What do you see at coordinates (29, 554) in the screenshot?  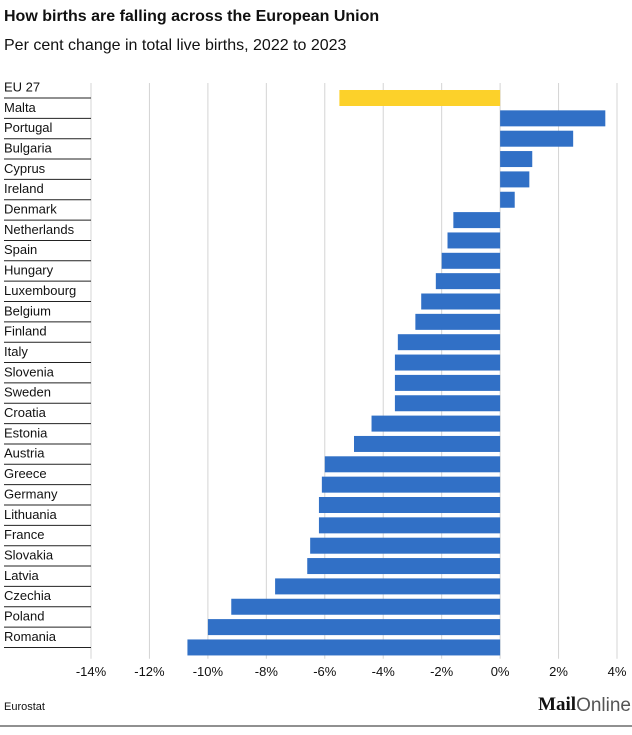 I see `y-tick-label: Slovakia` at bounding box center [29, 554].